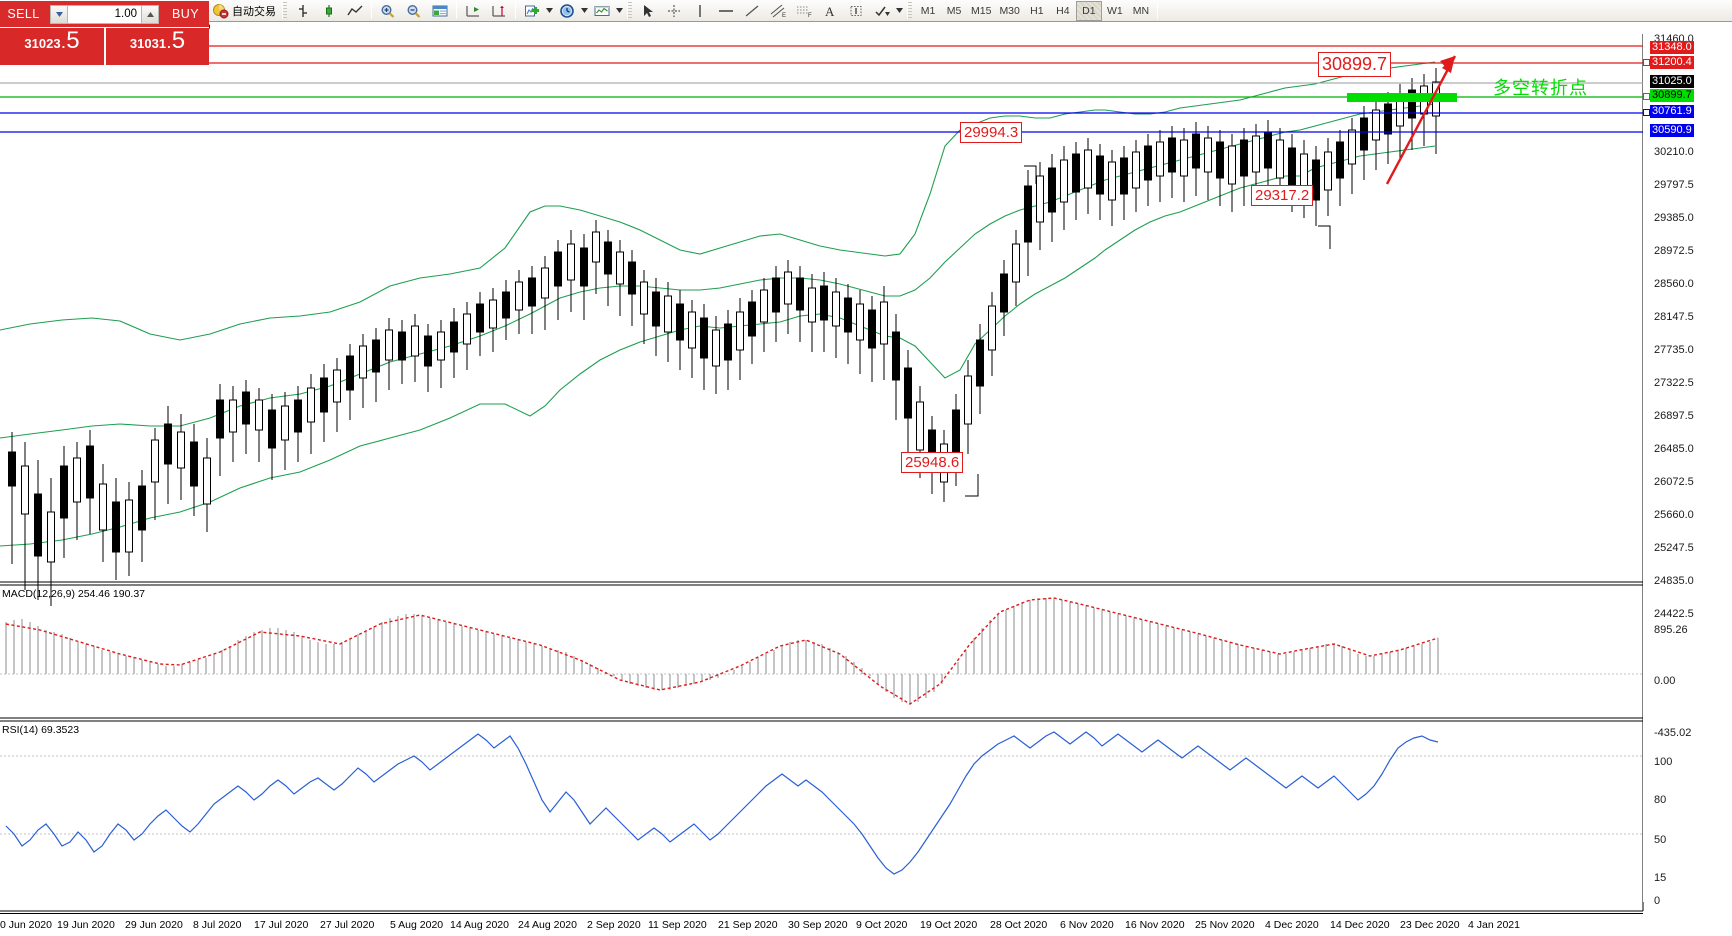 The width and height of the screenshot is (1732, 936). What do you see at coordinates (1665, 681) in the screenshot?
I see `macd-tick-zero: 0.00` at bounding box center [1665, 681].